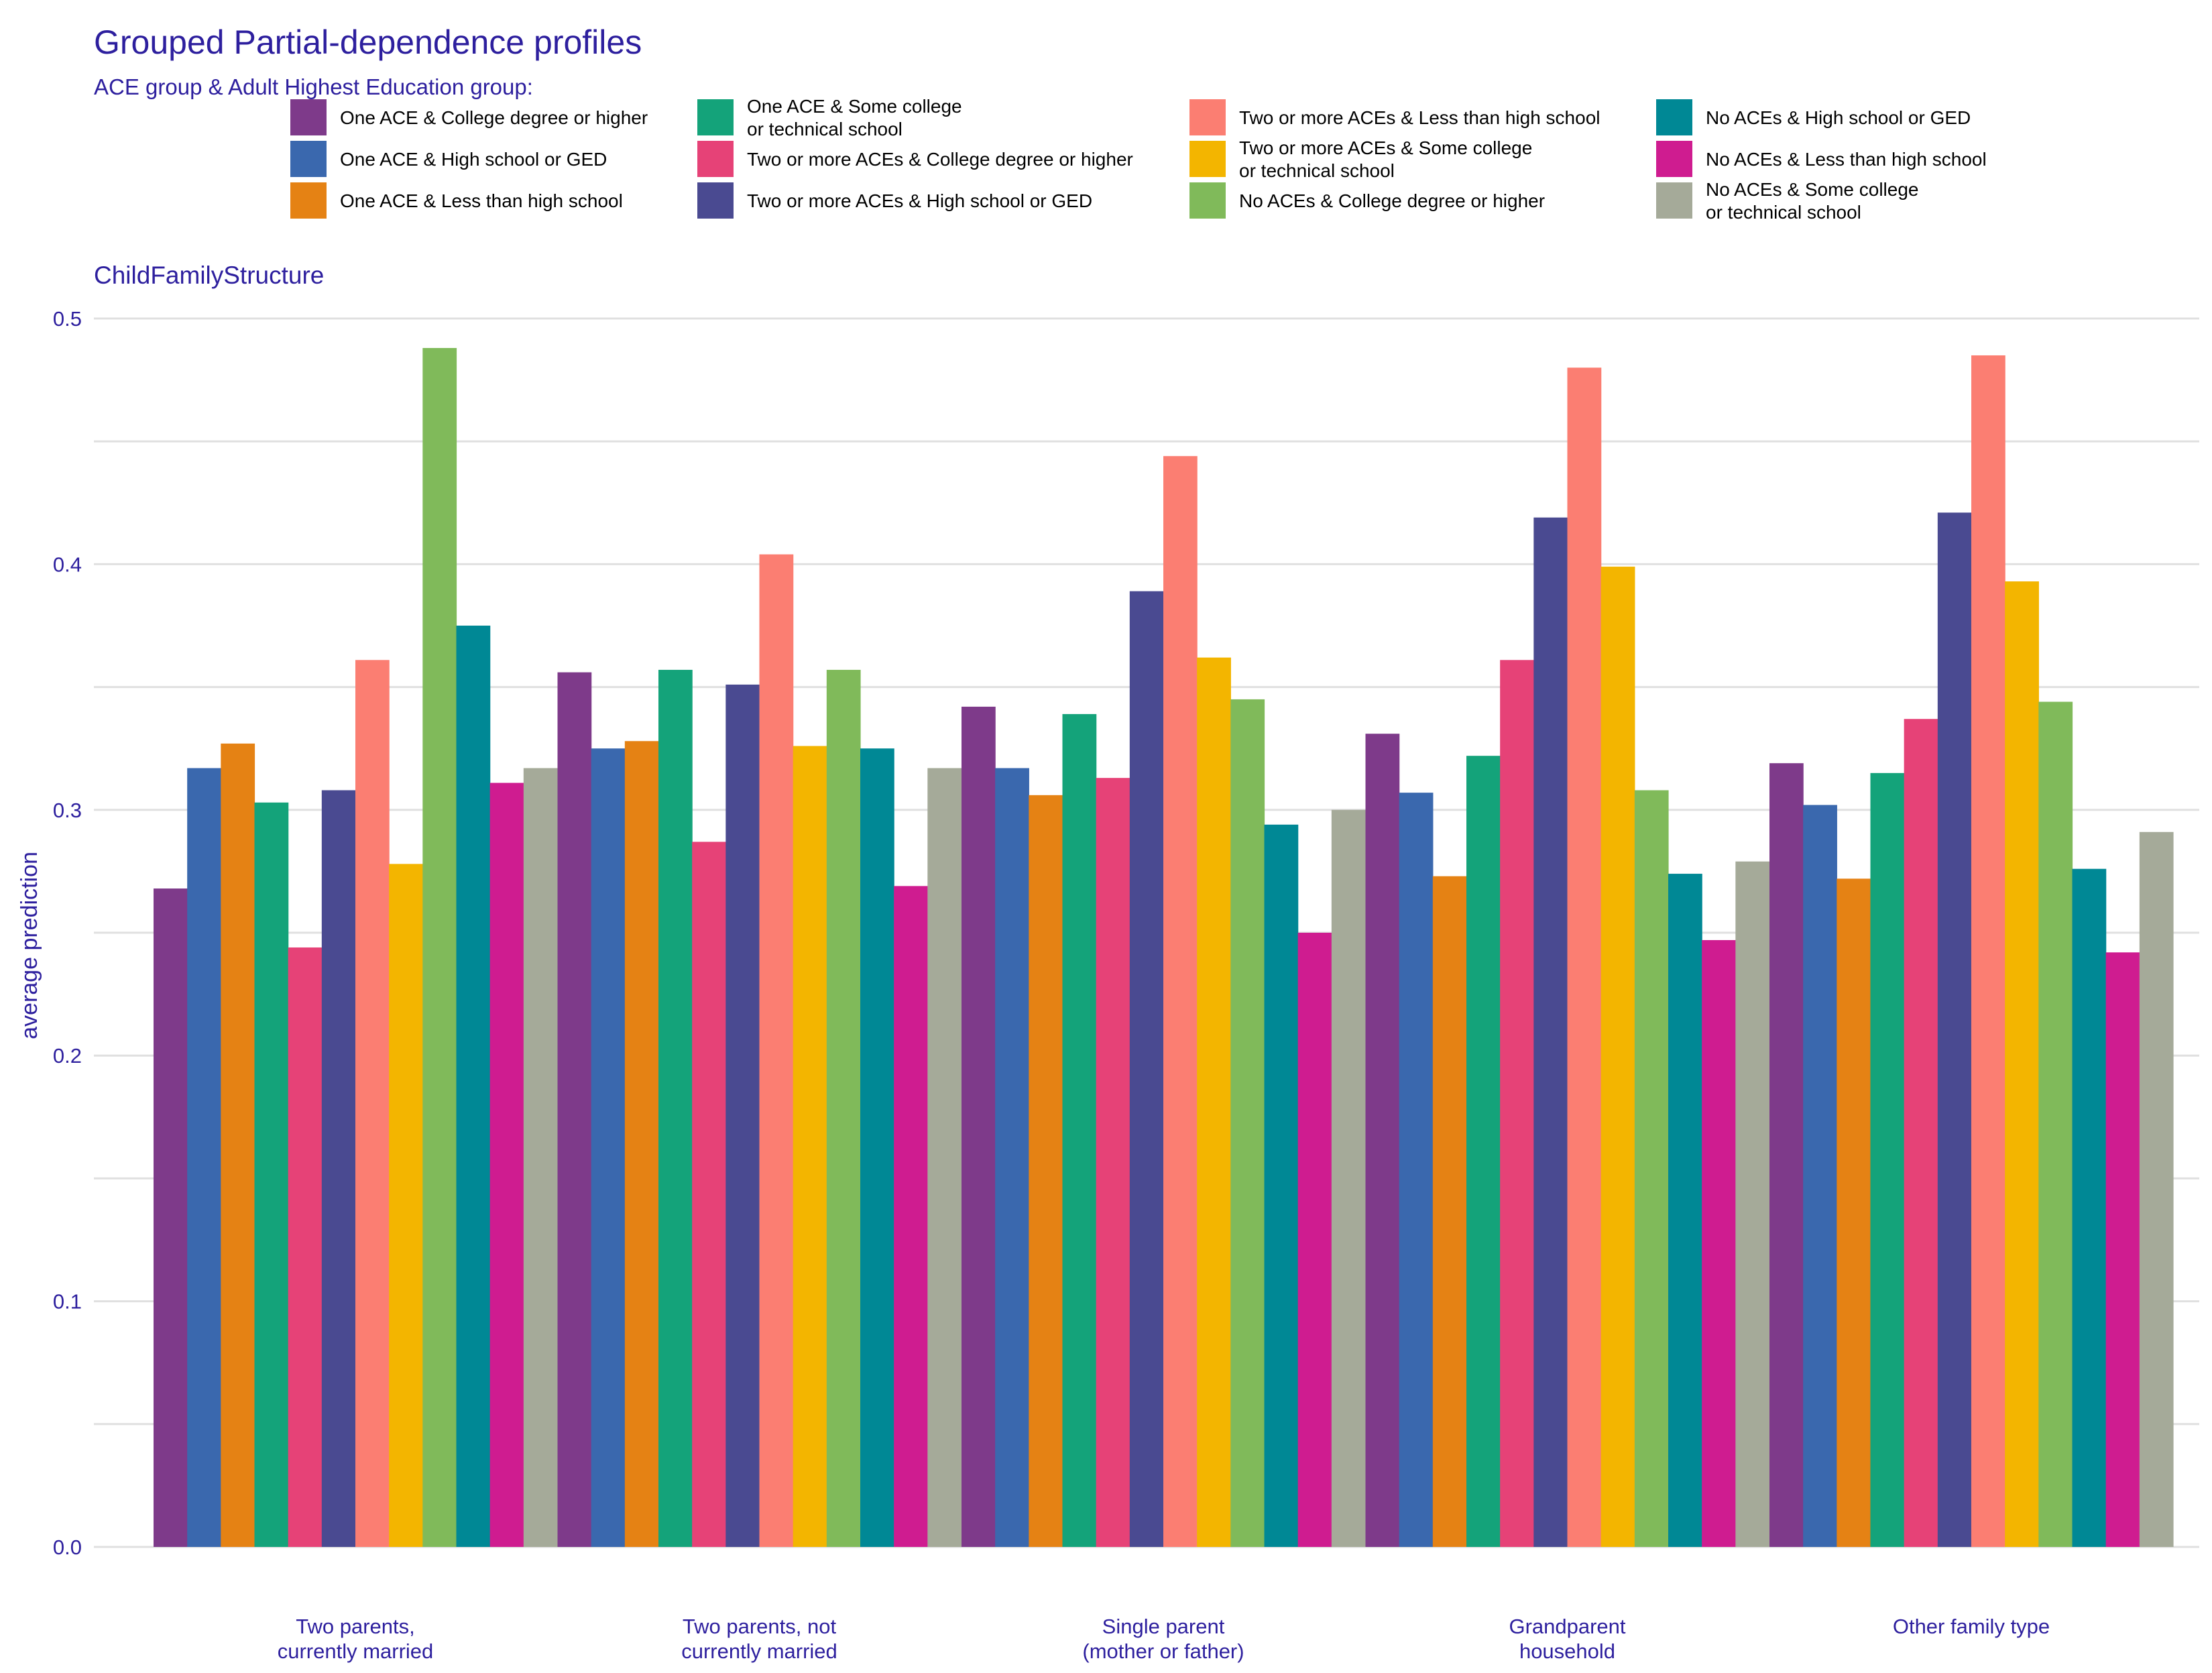 The image size is (2212, 1673). I want to click on y-tick-label: 0.3, so click(67, 810).